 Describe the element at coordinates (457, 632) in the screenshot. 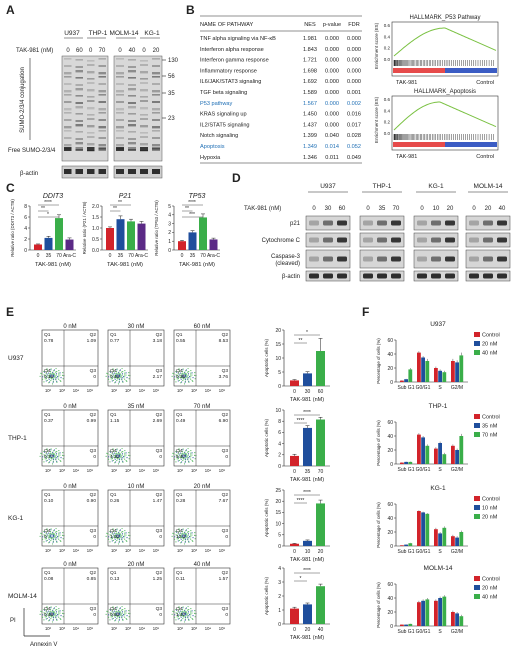

I see `panel-f-category: G2/M` at that location.